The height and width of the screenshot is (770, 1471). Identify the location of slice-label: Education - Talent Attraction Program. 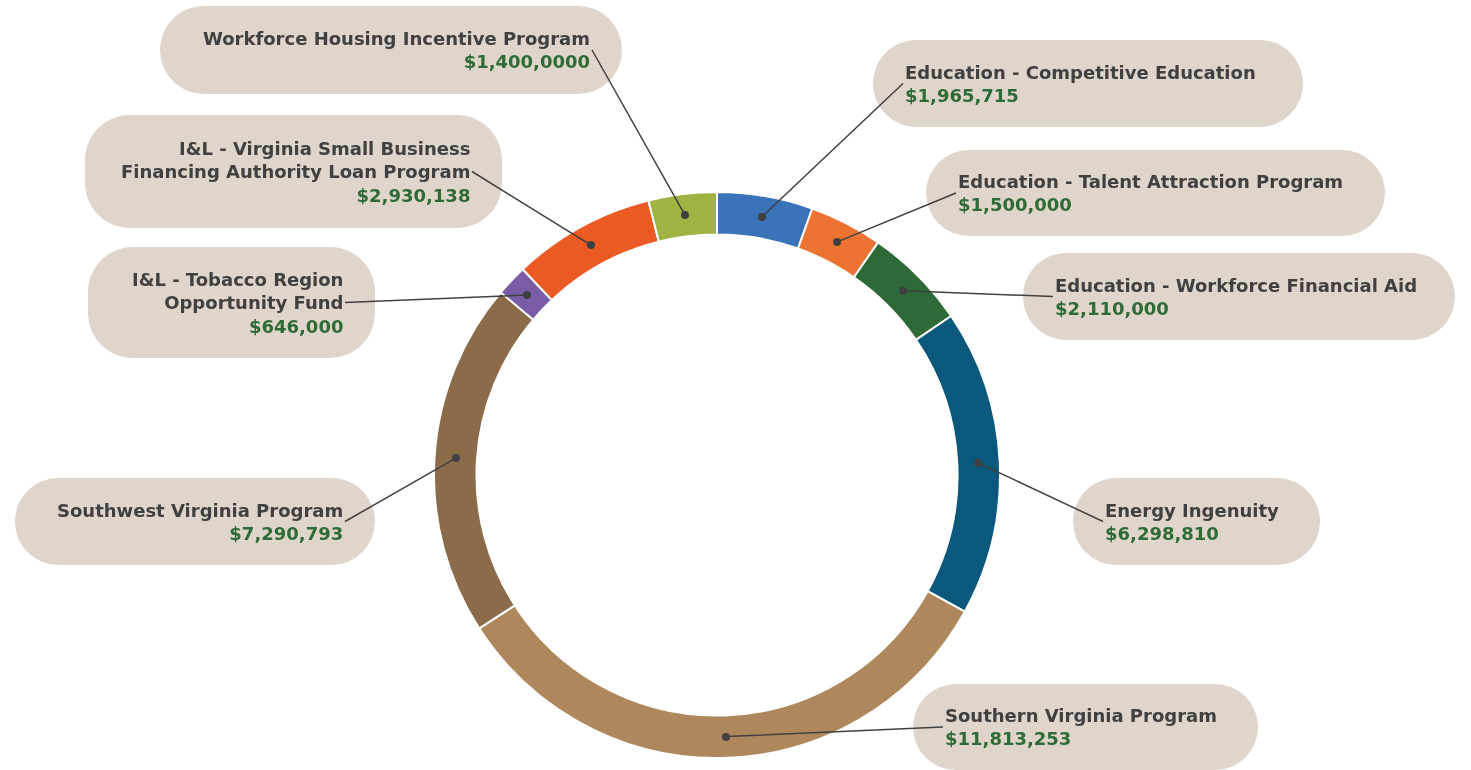
(1151, 181).